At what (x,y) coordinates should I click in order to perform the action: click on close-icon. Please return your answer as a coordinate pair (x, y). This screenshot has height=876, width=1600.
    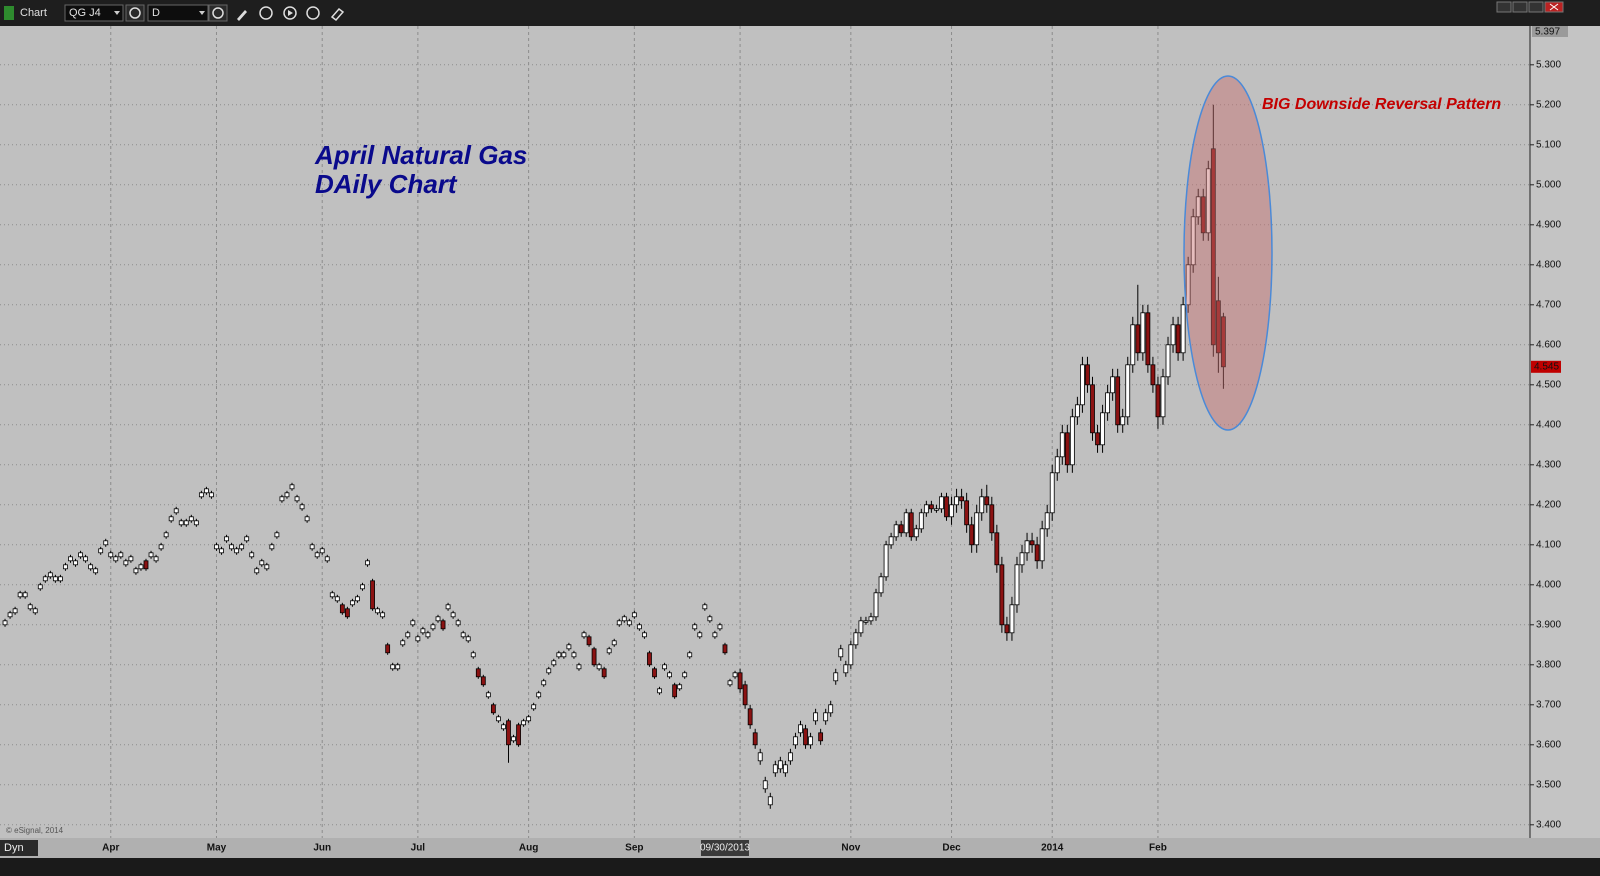
    Looking at the image, I should click on (1554, 7).